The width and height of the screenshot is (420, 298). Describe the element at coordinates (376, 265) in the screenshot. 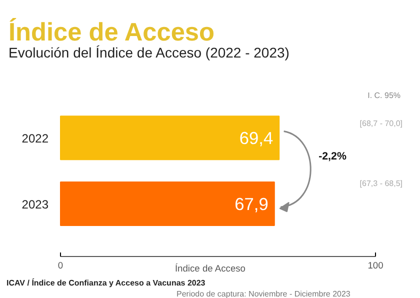

I see `x-tick-label: 100` at that location.